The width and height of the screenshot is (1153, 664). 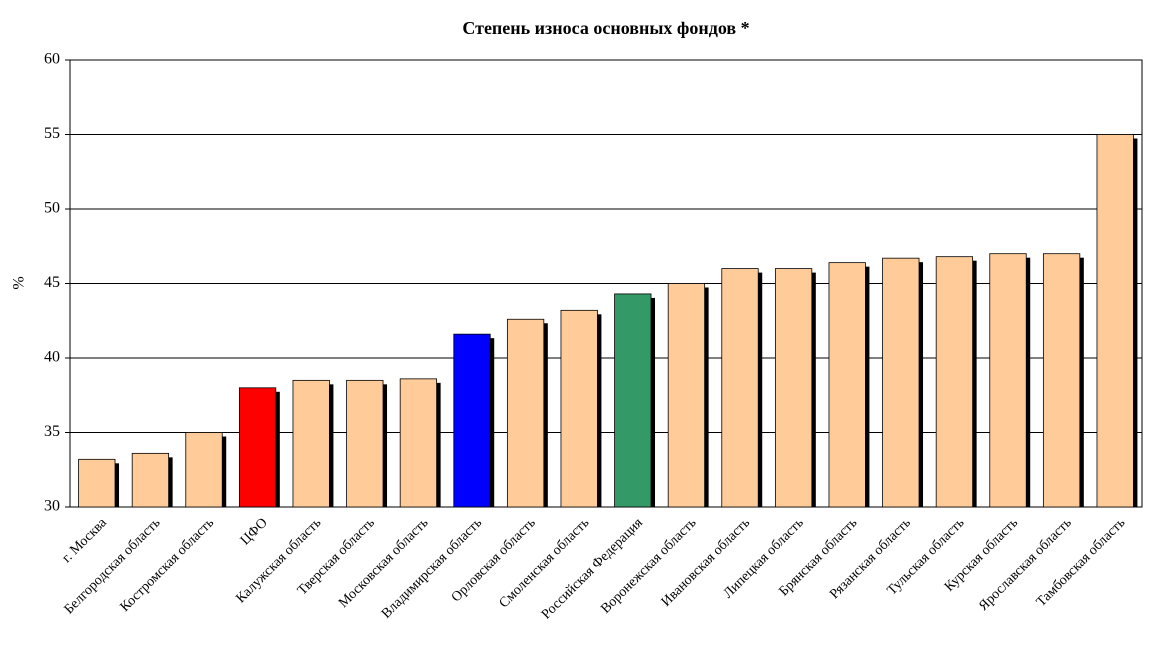 What do you see at coordinates (605, 28) in the screenshot?
I see `chart-title: Степень износа основных фондов *` at bounding box center [605, 28].